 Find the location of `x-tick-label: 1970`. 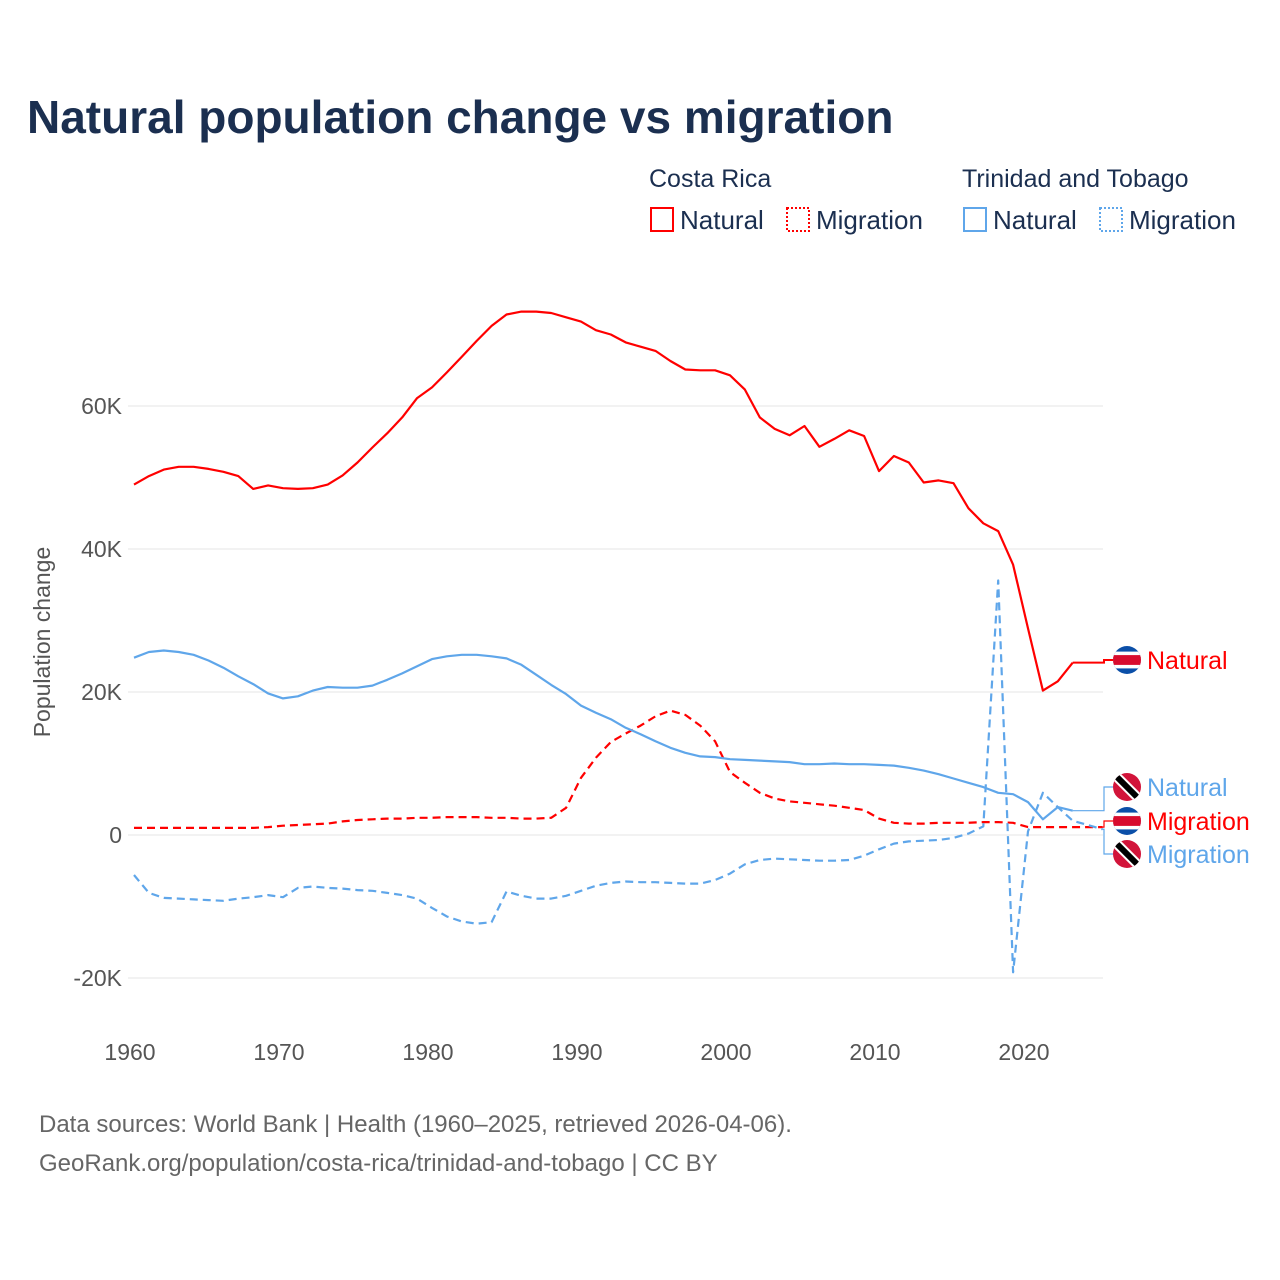

x-tick-label: 1970 is located at coordinates (278, 1052).